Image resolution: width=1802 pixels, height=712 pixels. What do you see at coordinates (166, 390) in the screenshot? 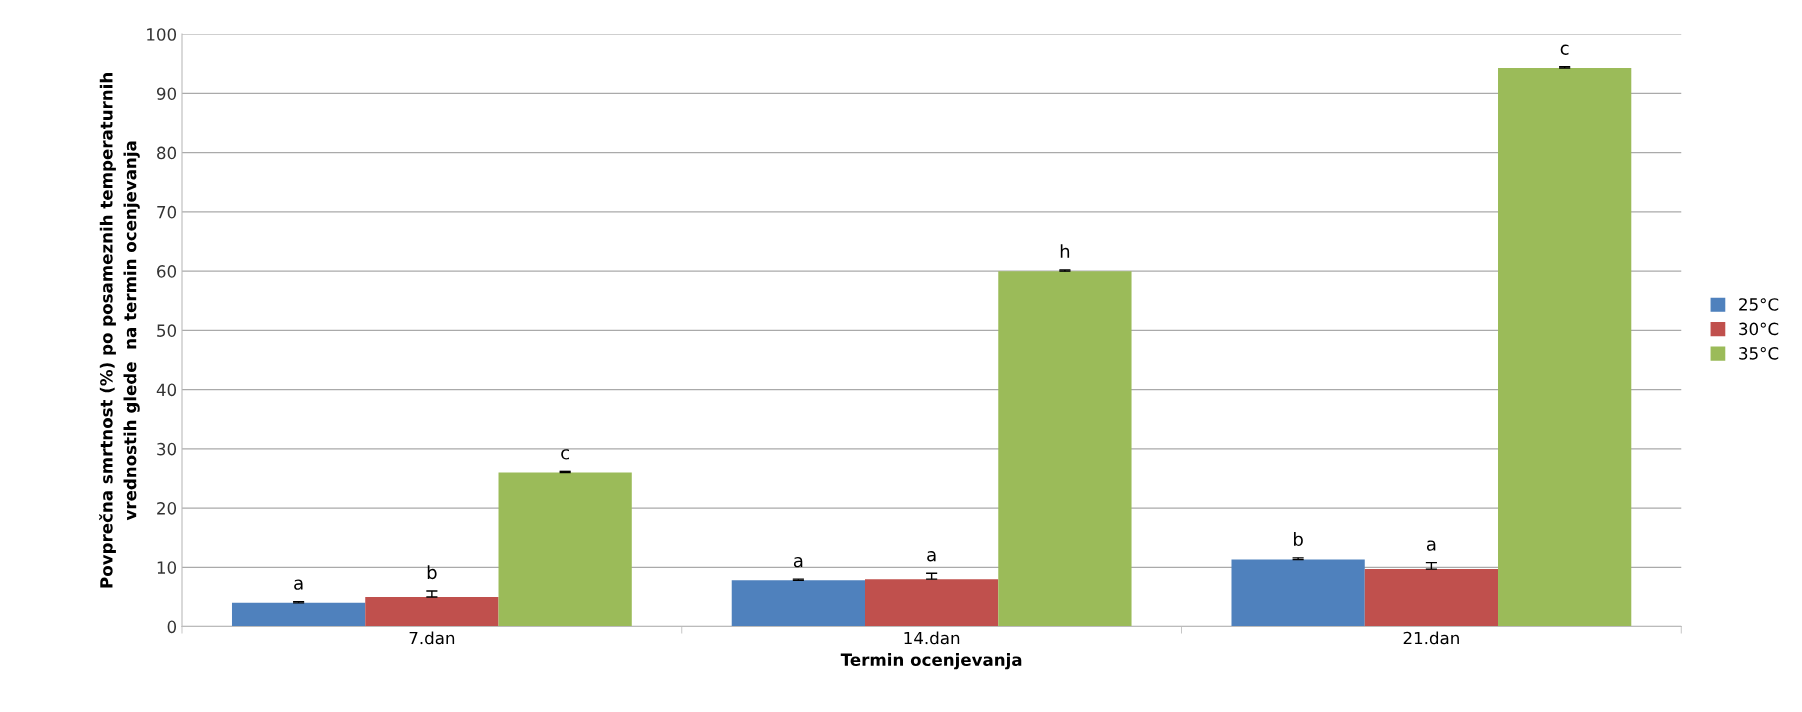
I see `y-tick-label: 40` at bounding box center [166, 390].